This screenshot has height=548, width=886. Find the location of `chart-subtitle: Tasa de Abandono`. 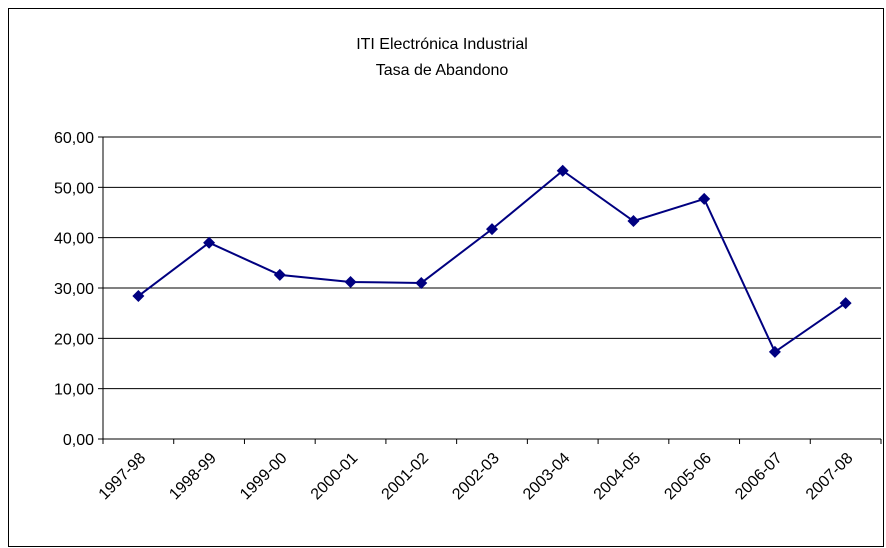

chart-subtitle: Tasa de Abandono is located at coordinates (442, 70).